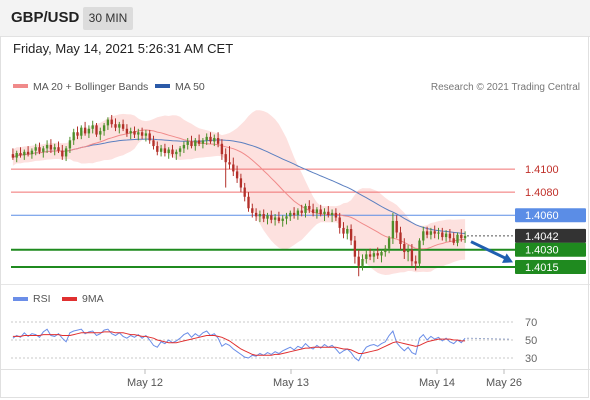 The height and width of the screenshot is (400, 590). What do you see at coordinates (42, 299) in the screenshot?
I see `rsi-legend-label: RSI` at bounding box center [42, 299].